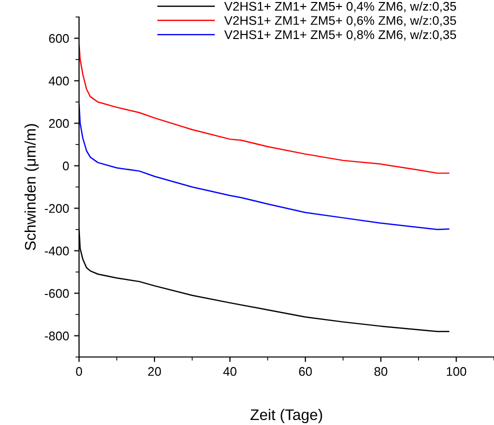 This screenshot has height=425, width=494. Describe the element at coordinates (381, 371) in the screenshot. I see `x-tick-label: 80` at that location.